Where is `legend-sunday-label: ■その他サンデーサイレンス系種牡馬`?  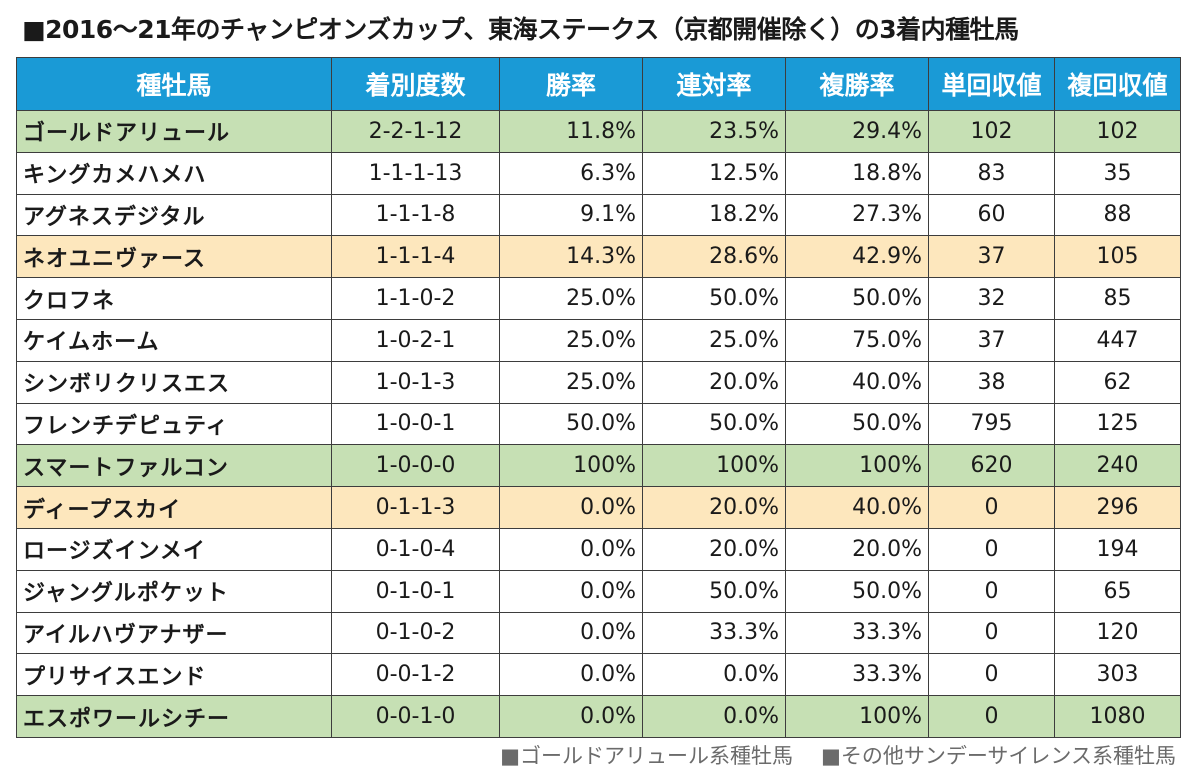
legend-sunday-label: ■その他サンデーサイレンス系種牡馬 is located at coordinates (998, 756).